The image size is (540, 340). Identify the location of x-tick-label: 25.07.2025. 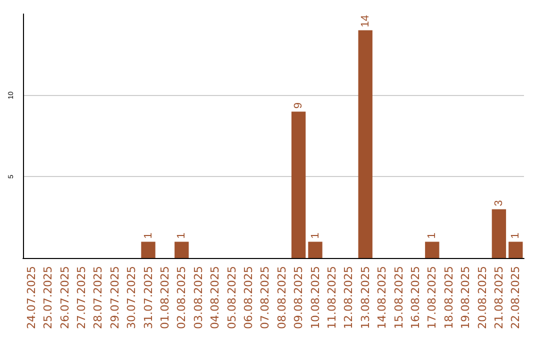
(48, 298).